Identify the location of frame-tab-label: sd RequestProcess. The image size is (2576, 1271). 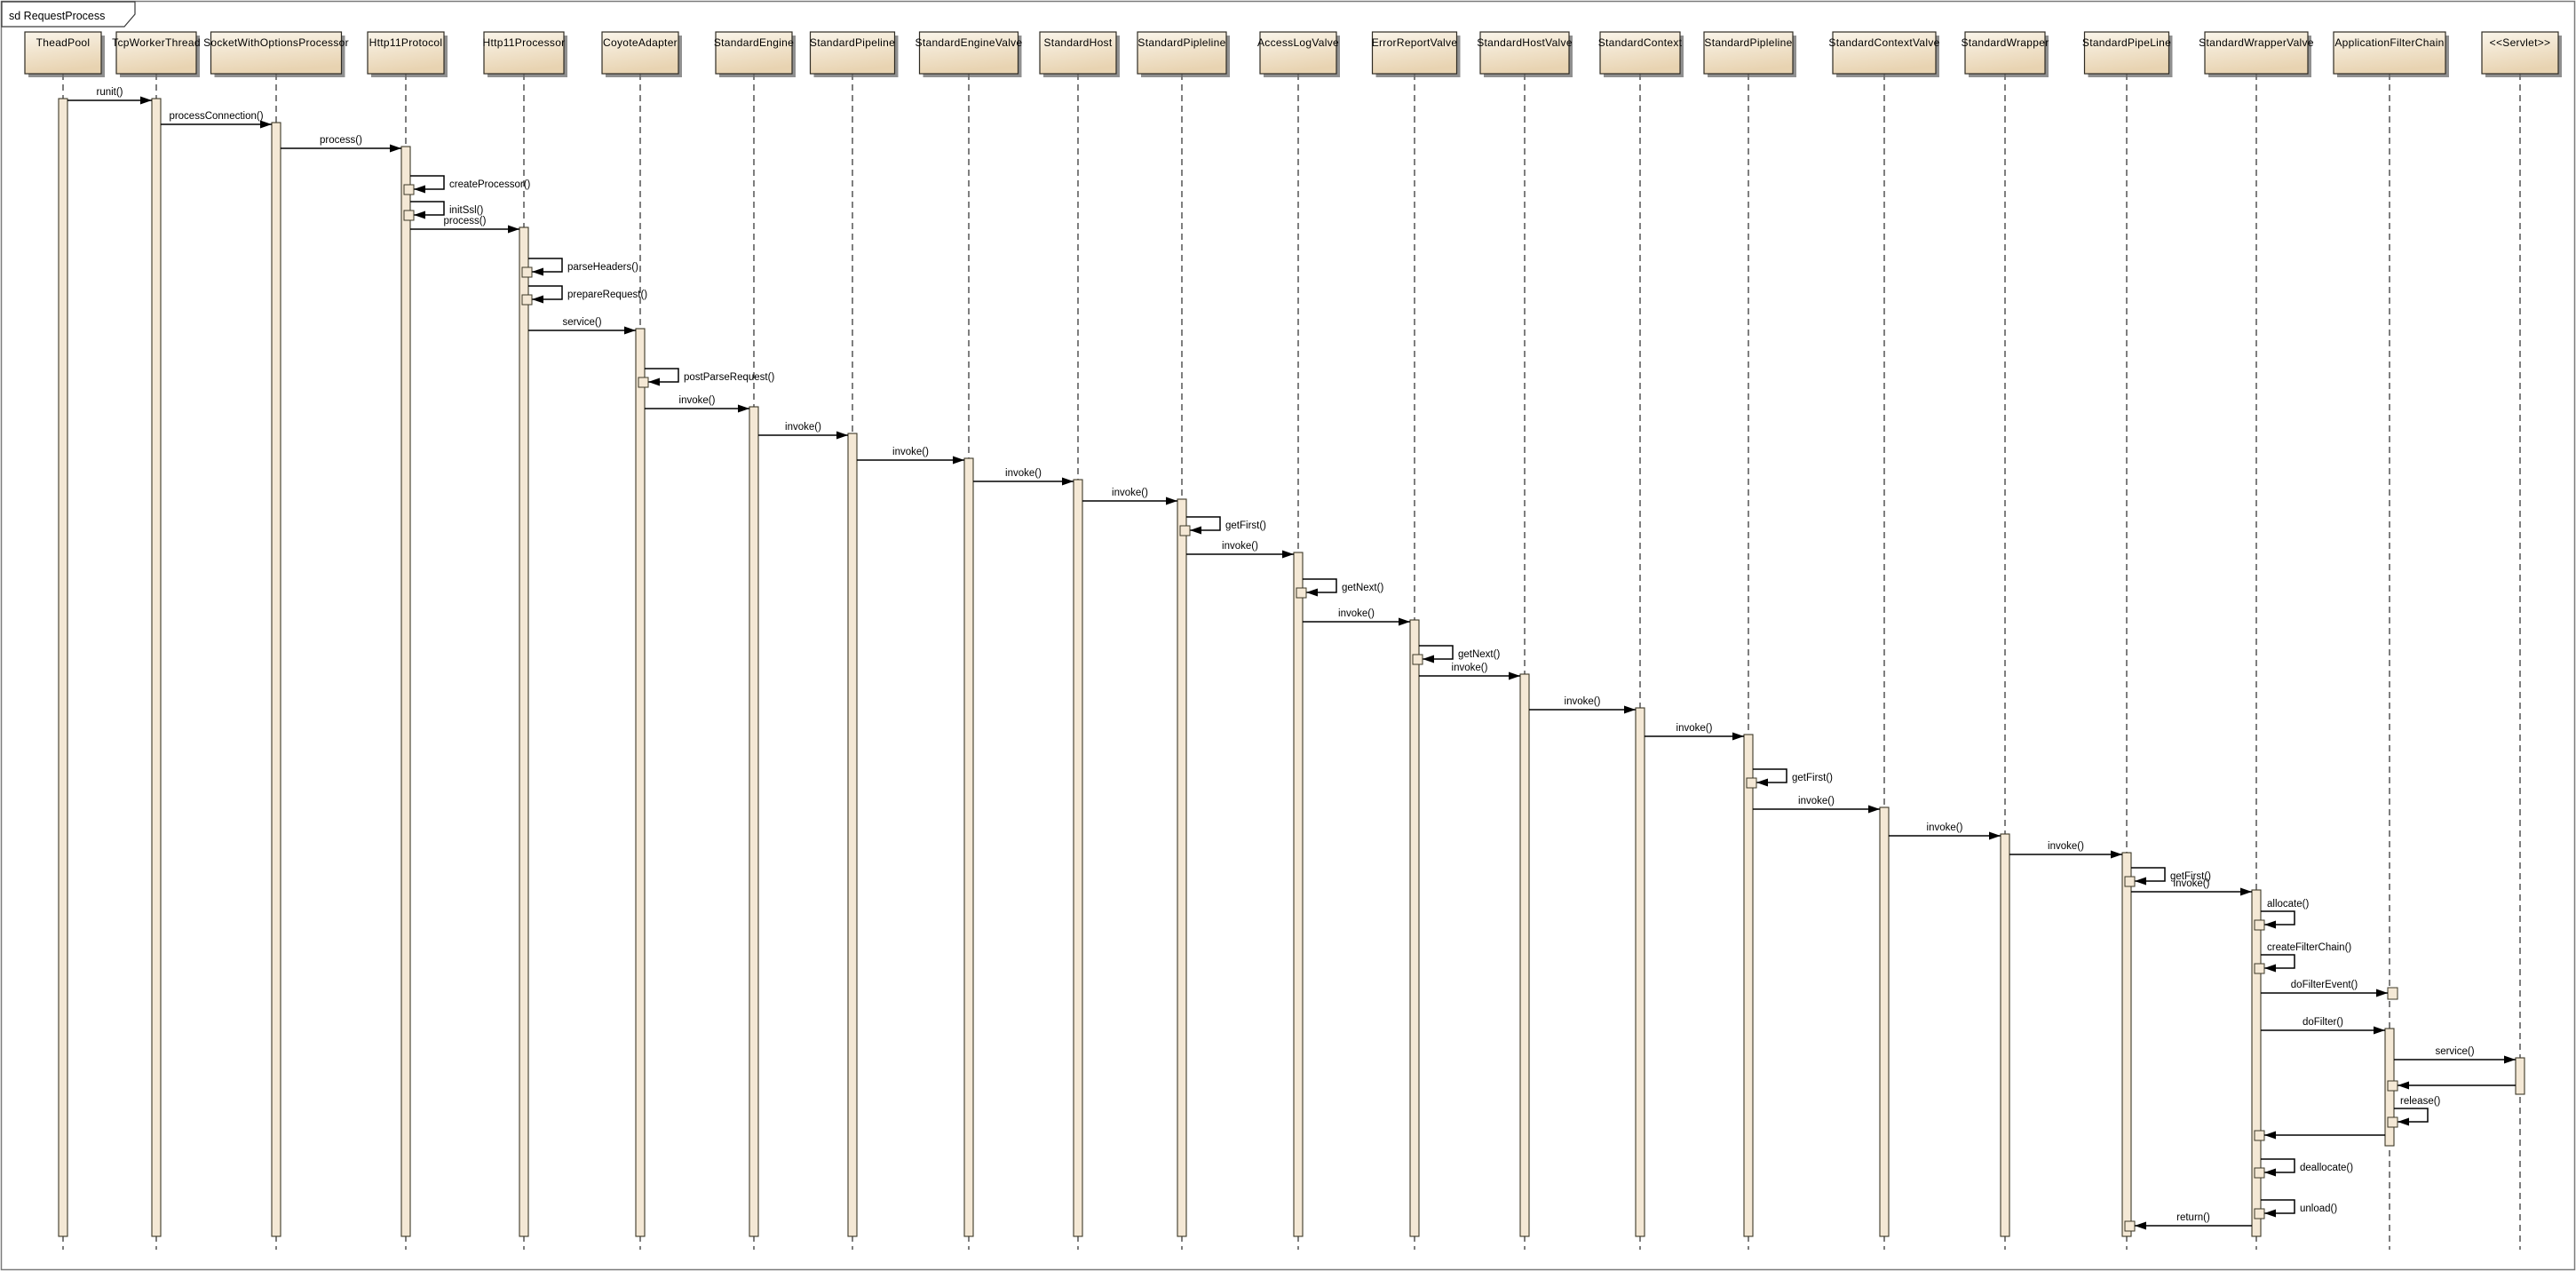
(57, 16).